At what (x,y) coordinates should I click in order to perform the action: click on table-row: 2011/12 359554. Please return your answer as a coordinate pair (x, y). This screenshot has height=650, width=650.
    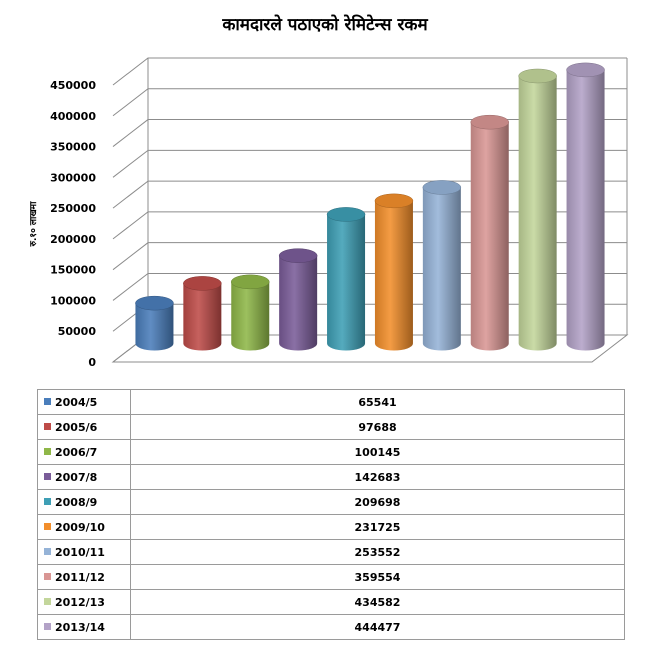
    Looking at the image, I should click on (331, 577).